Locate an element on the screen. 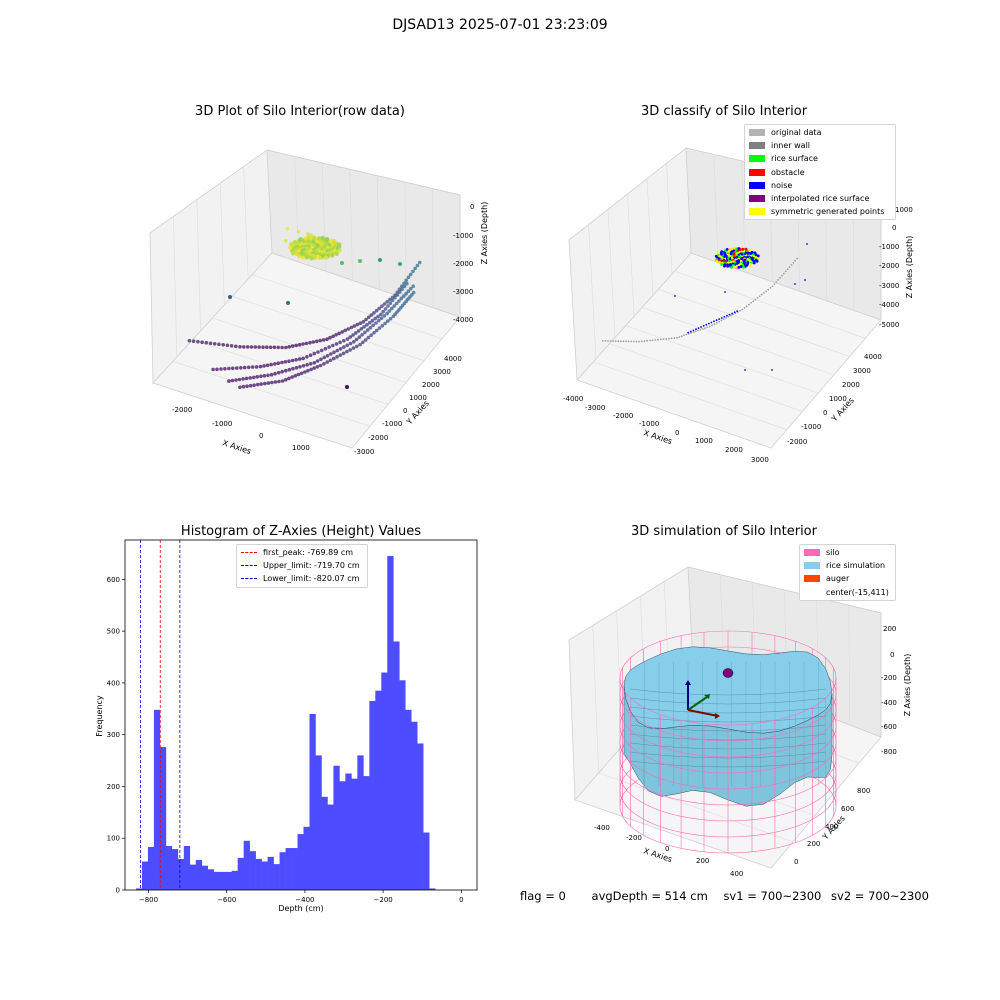 Image resolution: width=1000 pixels, height=1000 pixels. z-tick: 1000 is located at coordinates (904, 210).